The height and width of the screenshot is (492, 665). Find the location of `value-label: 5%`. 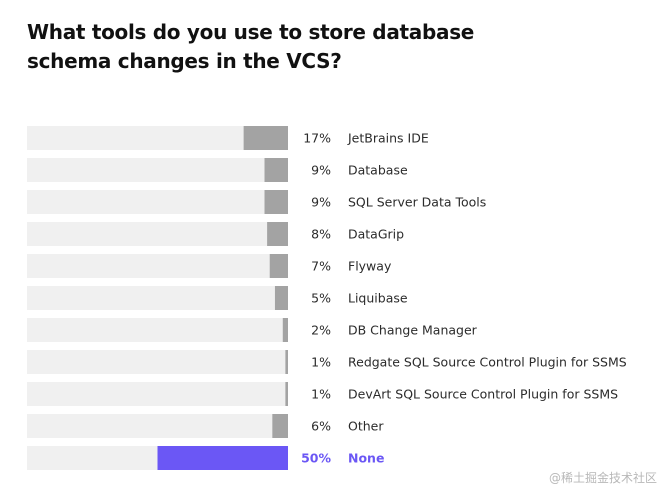

value-label: 5% is located at coordinates (321, 298).